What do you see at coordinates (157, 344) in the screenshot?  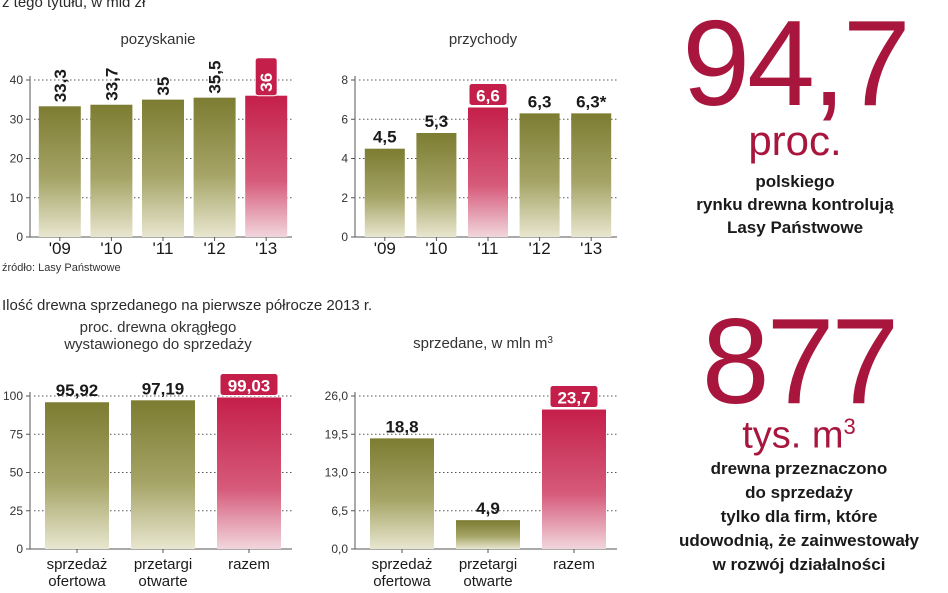 I see `chart-title: wystawionego do sprzedaży` at bounding box center [157, 344].